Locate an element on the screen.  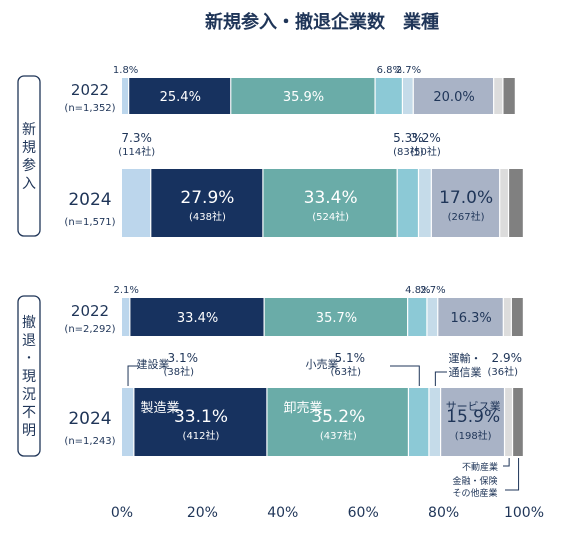
row-n: (n=1,571) is located at coordinates (89, 222).